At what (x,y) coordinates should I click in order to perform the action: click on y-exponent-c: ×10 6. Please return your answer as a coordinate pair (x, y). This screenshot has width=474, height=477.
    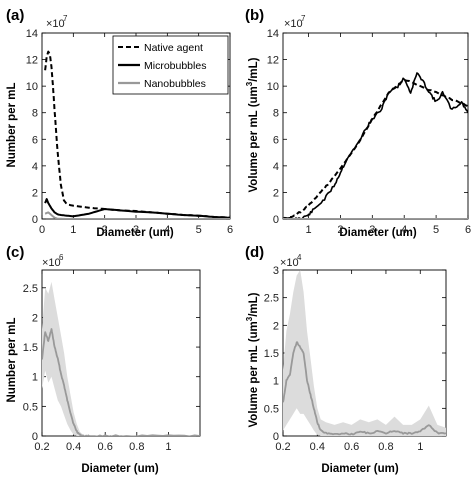
    Looking at the image, I should click on (53, 261).